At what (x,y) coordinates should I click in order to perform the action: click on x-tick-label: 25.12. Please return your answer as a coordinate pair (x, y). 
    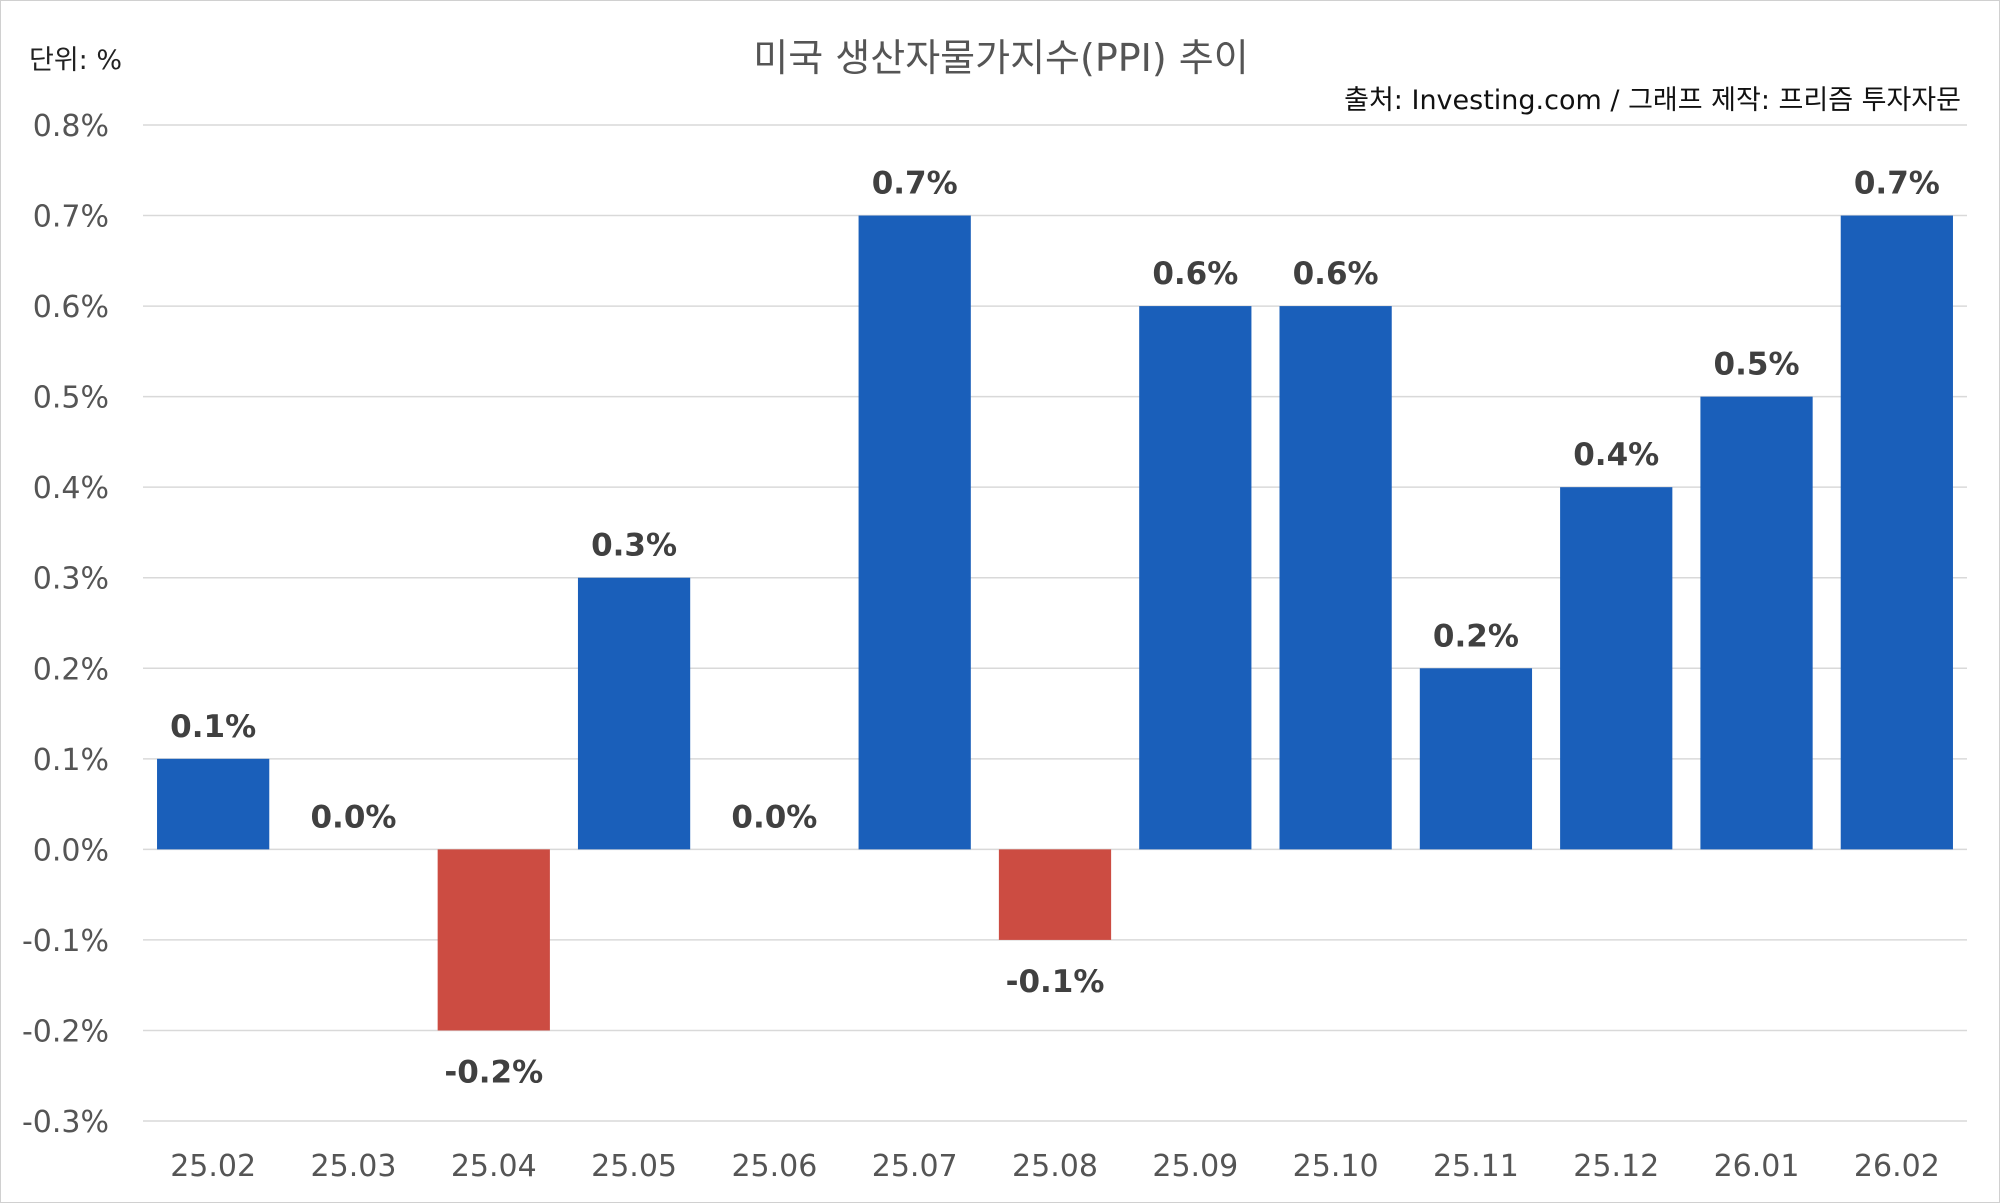
    Looking at the image, I should click on (1616, 1166).